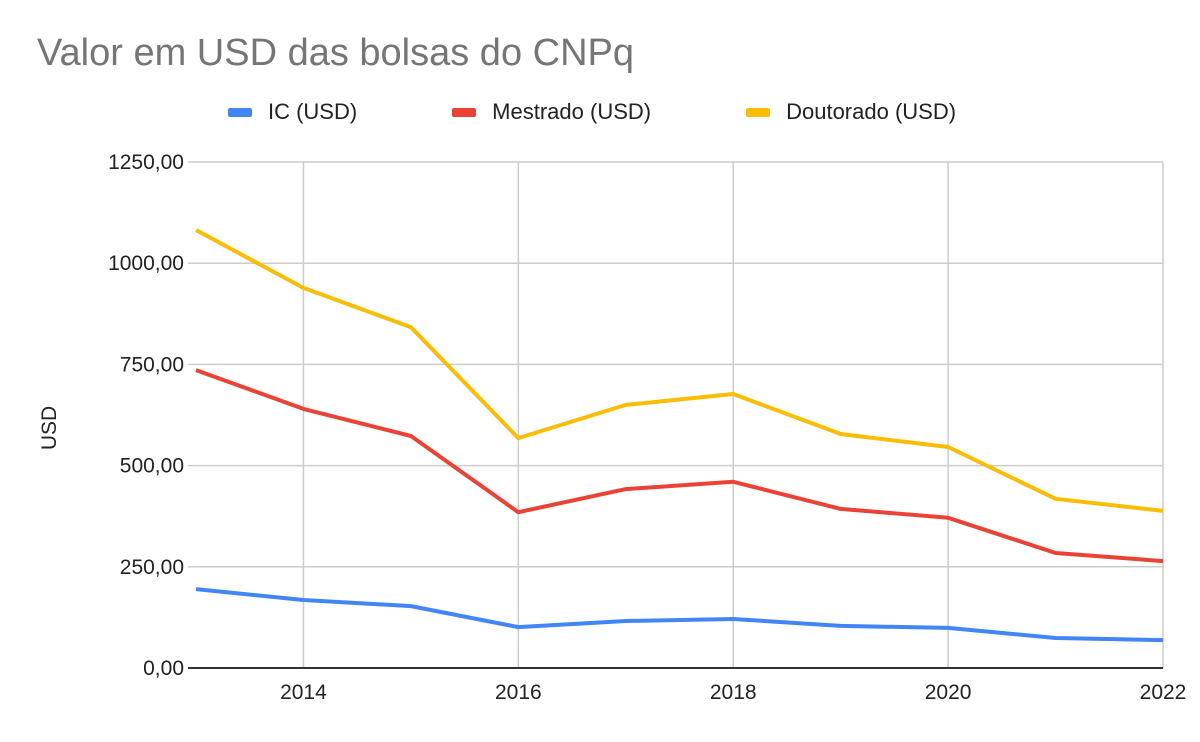 The image size is (1200, 742). Describe the element at coordinates (152, 567) in the screenshot. I see `y-tick-label: 250,00` at that location.